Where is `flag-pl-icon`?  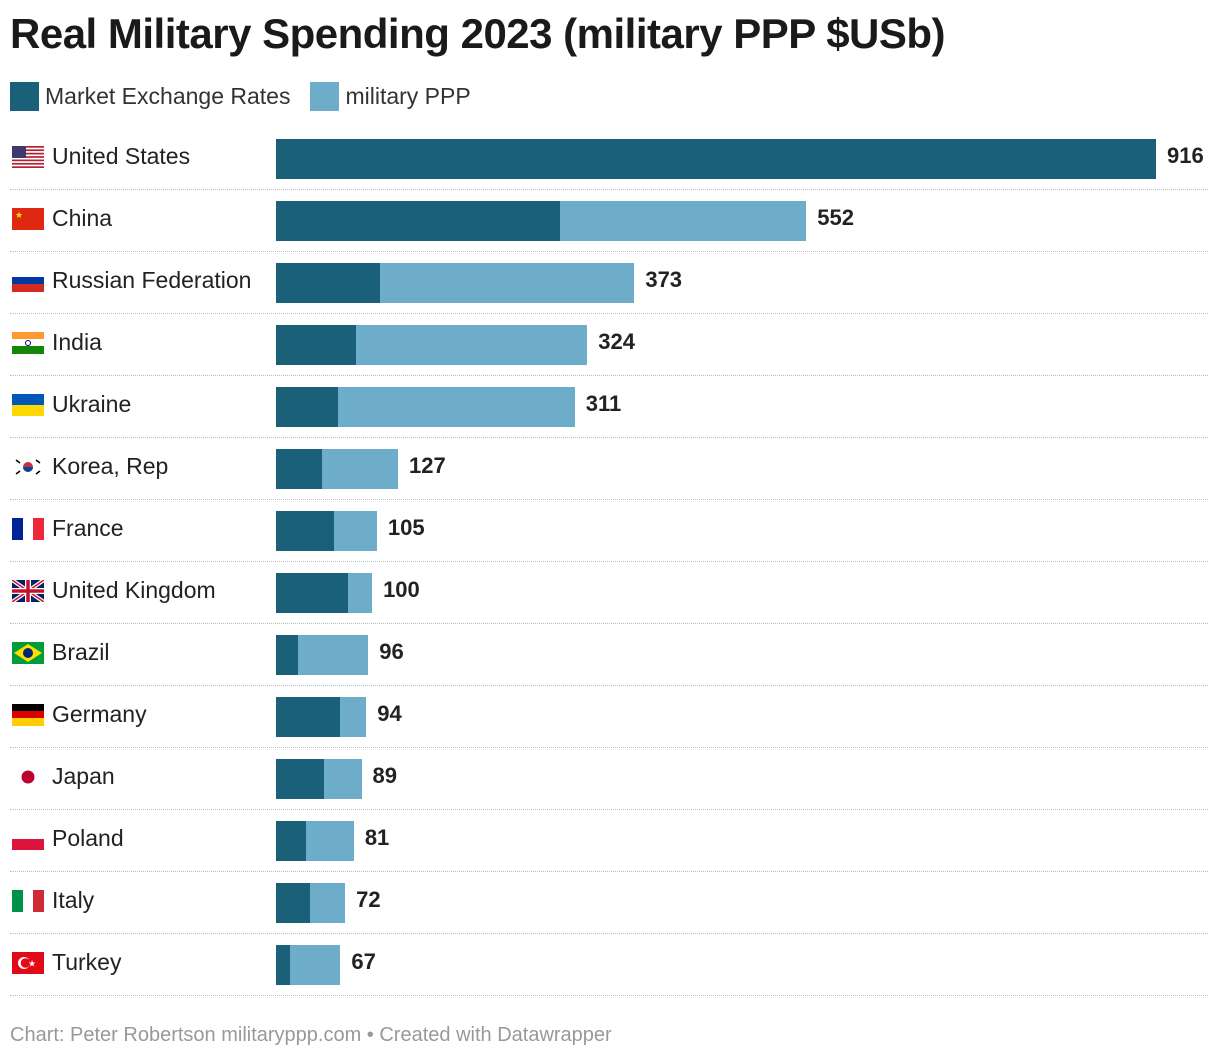 flag-pl-icon is located at coordinates (28, 839).